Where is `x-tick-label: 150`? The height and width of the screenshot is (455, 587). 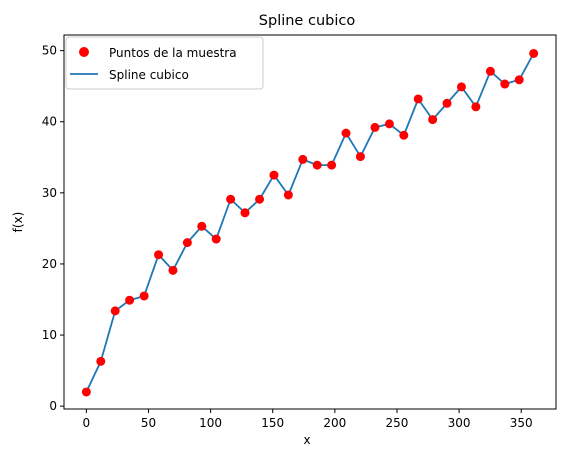
x-tick-label: 150 is located at coordinates (272, 423).